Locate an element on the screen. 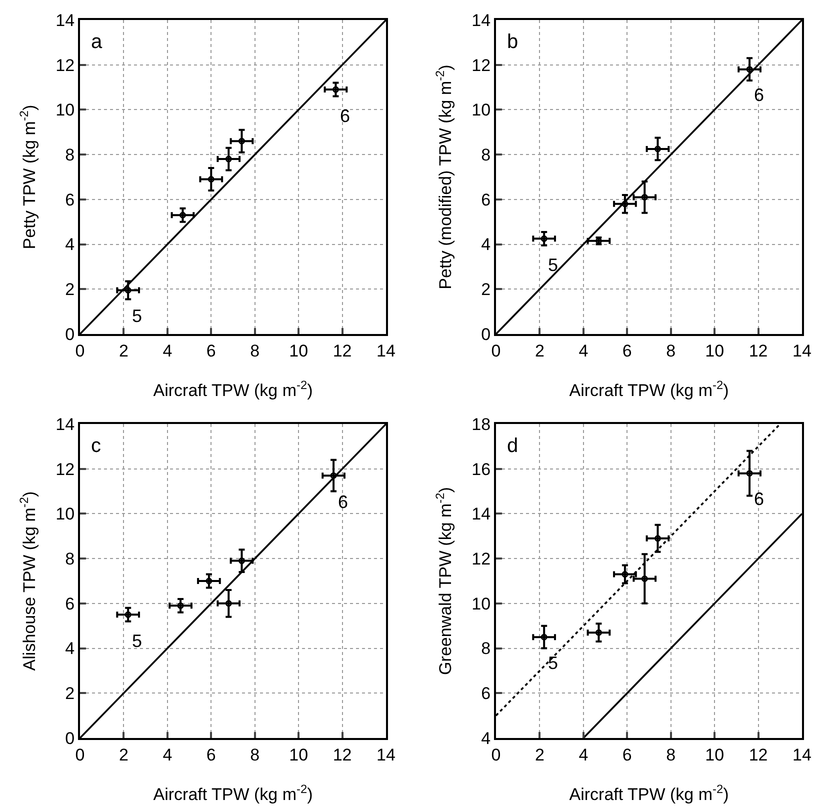 The image size is (833, 808). annotation: a is located at coordinates (97, 42).